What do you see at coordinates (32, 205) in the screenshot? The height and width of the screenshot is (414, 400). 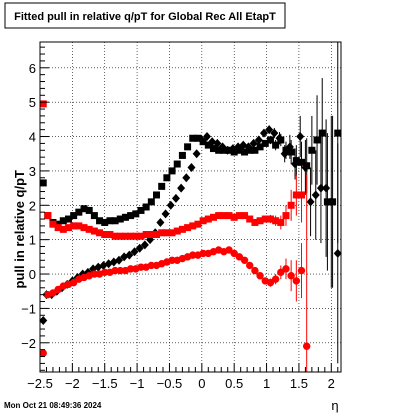 I see `y-tick-label: 2` at bounding box center [32, 205].